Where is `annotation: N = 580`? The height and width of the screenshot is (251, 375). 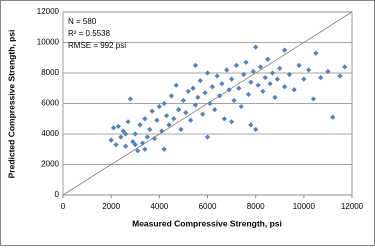
annotation: N = 580 is located at coordinates (82, 21).